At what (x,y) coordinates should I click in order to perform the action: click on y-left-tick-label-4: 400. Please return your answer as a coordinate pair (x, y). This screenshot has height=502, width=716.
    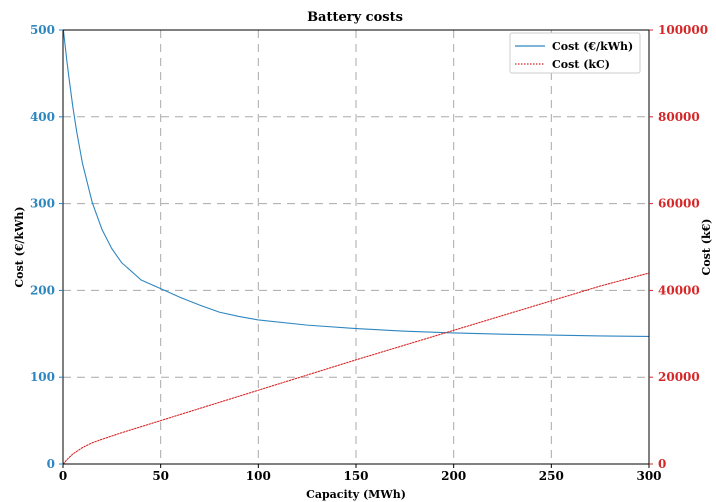
    Looking at the image, I should click on (42, 117).